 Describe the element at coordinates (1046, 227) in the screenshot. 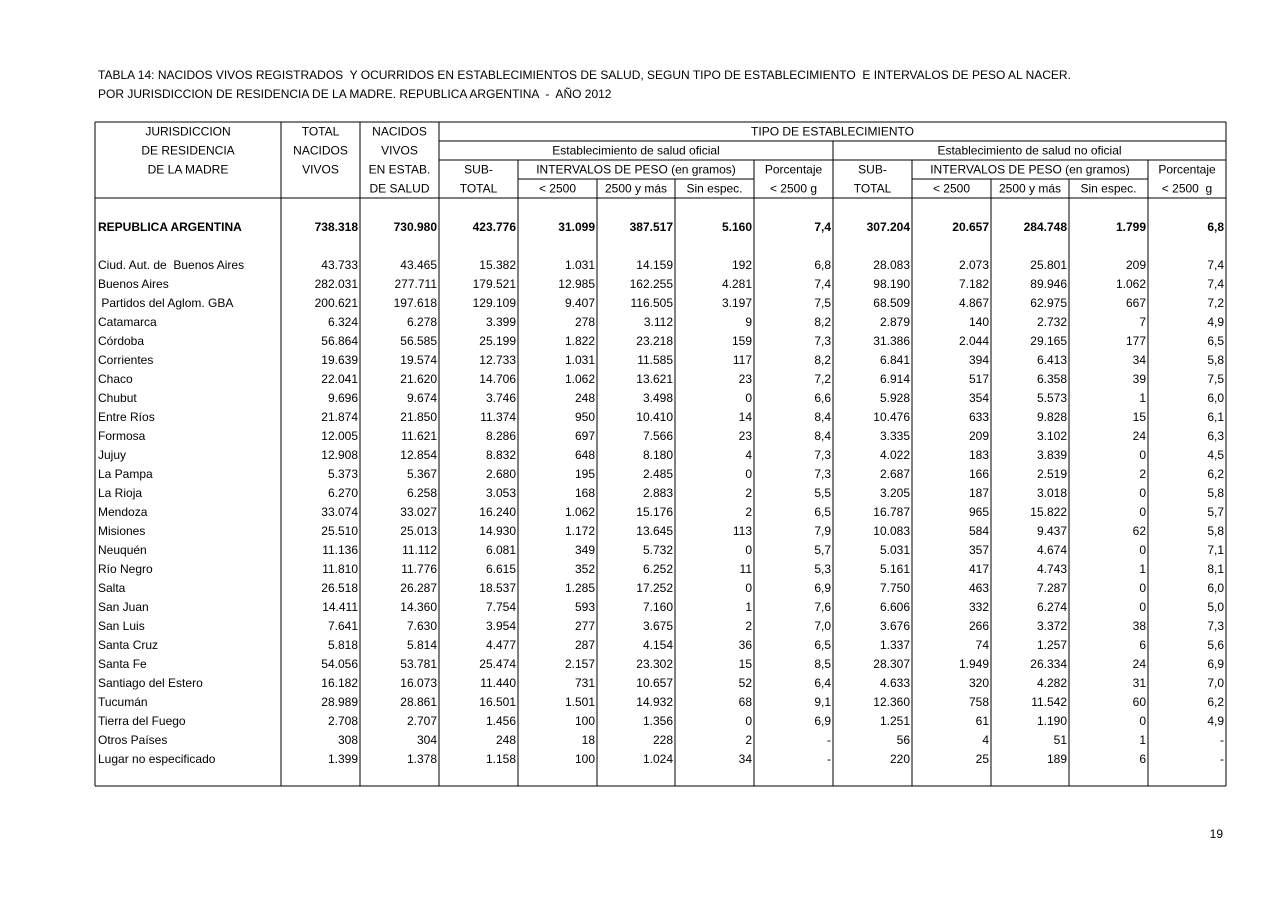

I see `cell-value: 284.748` at that location.